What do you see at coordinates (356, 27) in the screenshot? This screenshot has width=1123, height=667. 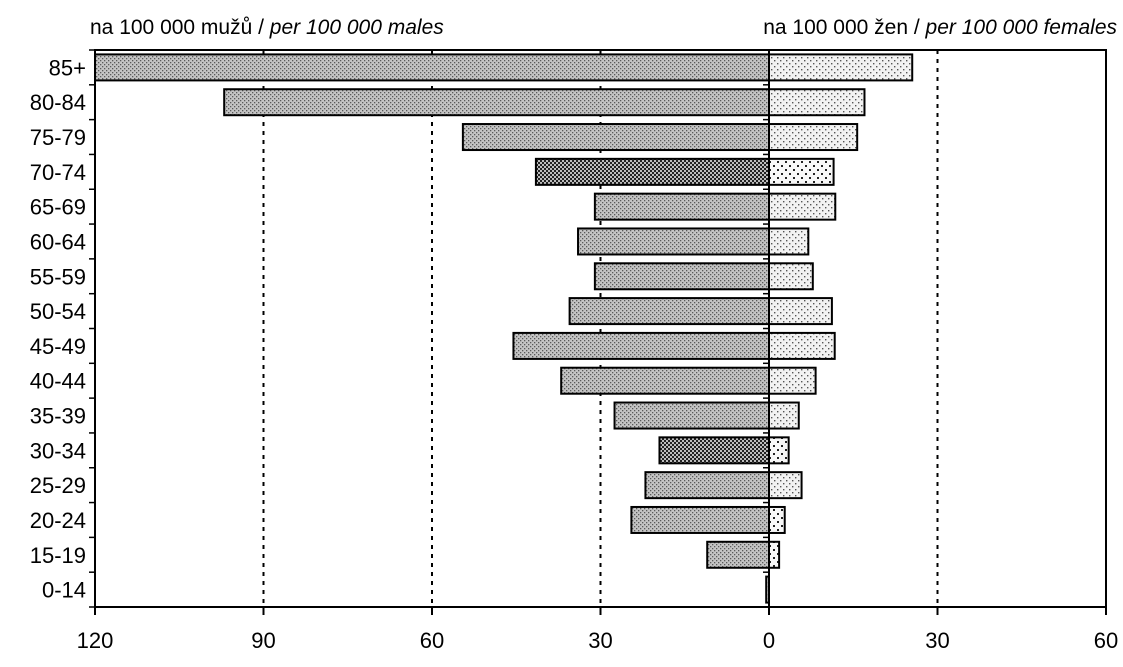 I see `left-header-italic: per 100 000 males` at bounding box center [356, 27].